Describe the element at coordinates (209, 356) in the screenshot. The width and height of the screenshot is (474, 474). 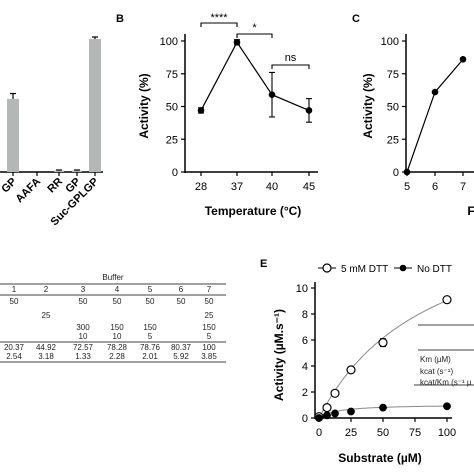
I see `panelD-cell-r6-c7: 3.85` at that location.